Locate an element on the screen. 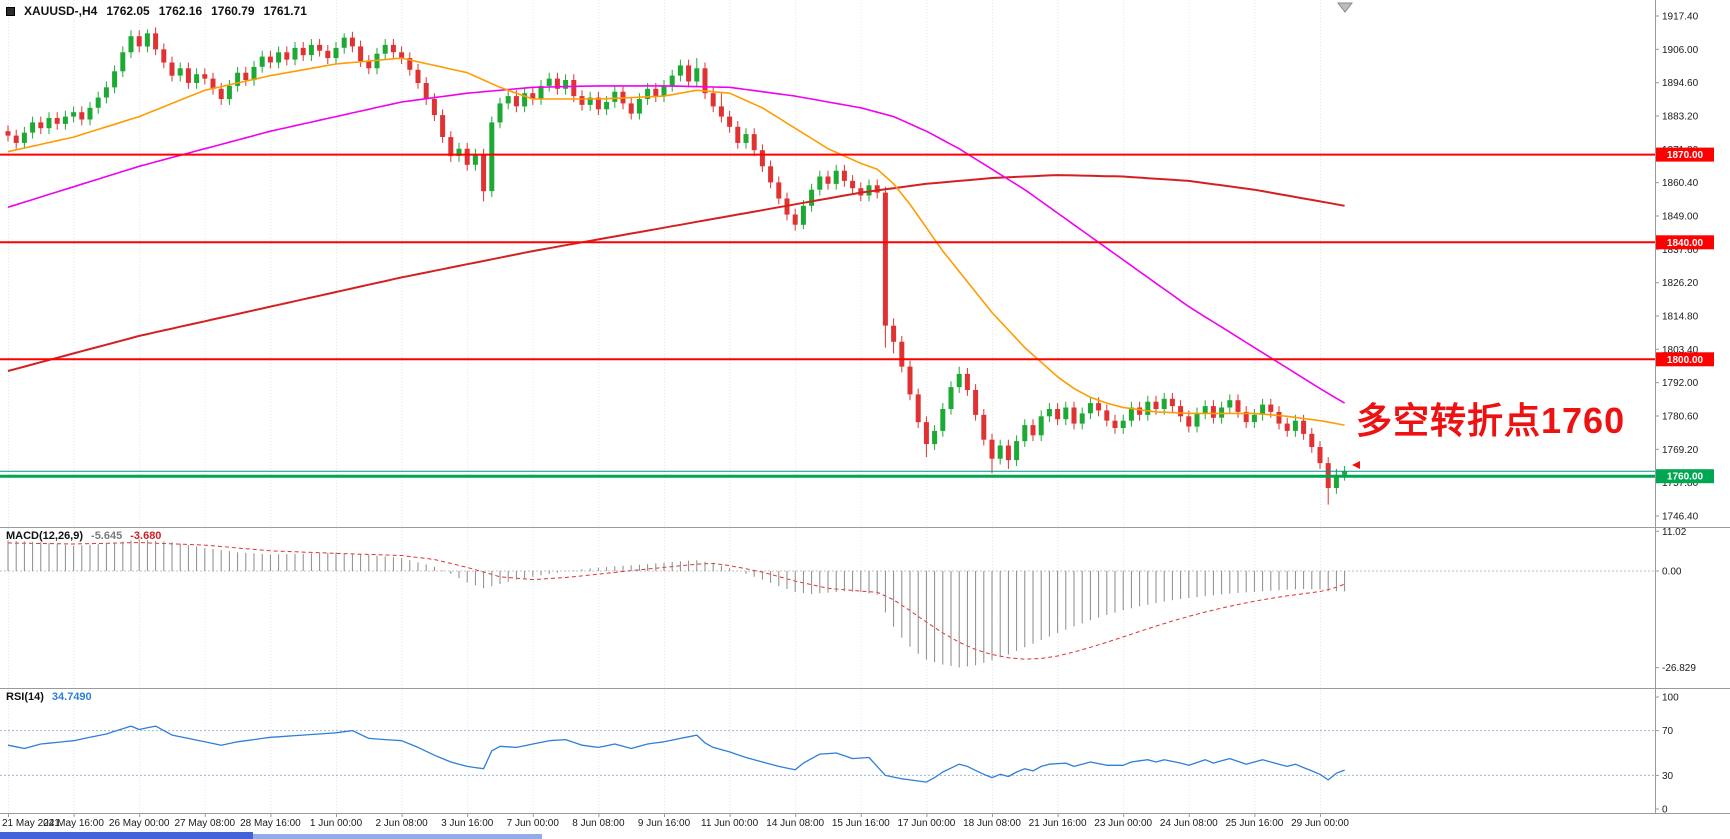  time-axis-label: 29 Jun 00:00 is located at coordinates (1320, 823).